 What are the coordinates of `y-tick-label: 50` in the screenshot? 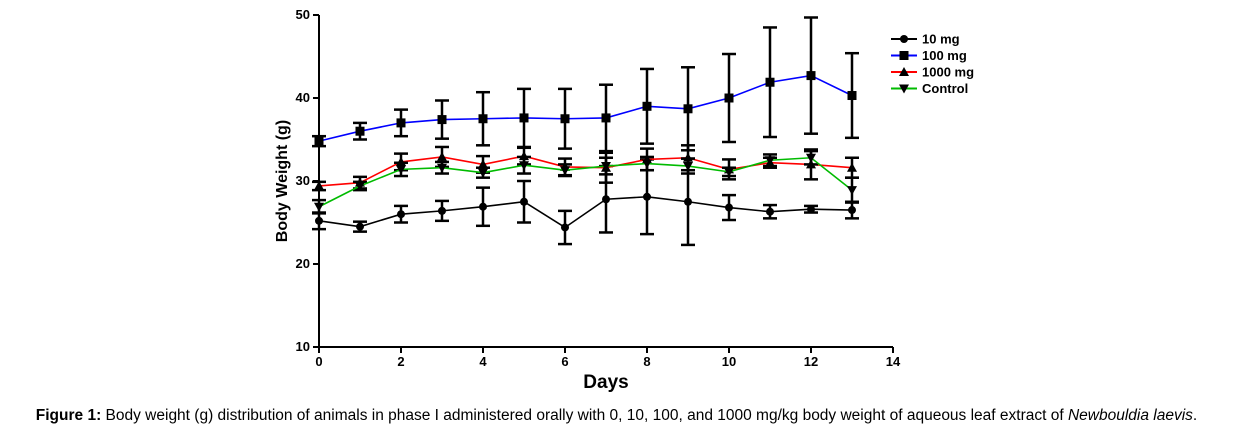 It's located at (303, 14).